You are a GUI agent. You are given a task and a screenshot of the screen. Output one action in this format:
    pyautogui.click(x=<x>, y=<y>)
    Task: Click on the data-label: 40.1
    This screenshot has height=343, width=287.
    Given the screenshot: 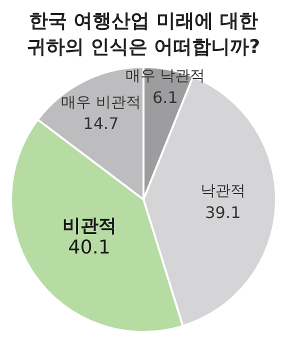 What is the action you would take?
    pyautogui.click(x=89, y=247)
    